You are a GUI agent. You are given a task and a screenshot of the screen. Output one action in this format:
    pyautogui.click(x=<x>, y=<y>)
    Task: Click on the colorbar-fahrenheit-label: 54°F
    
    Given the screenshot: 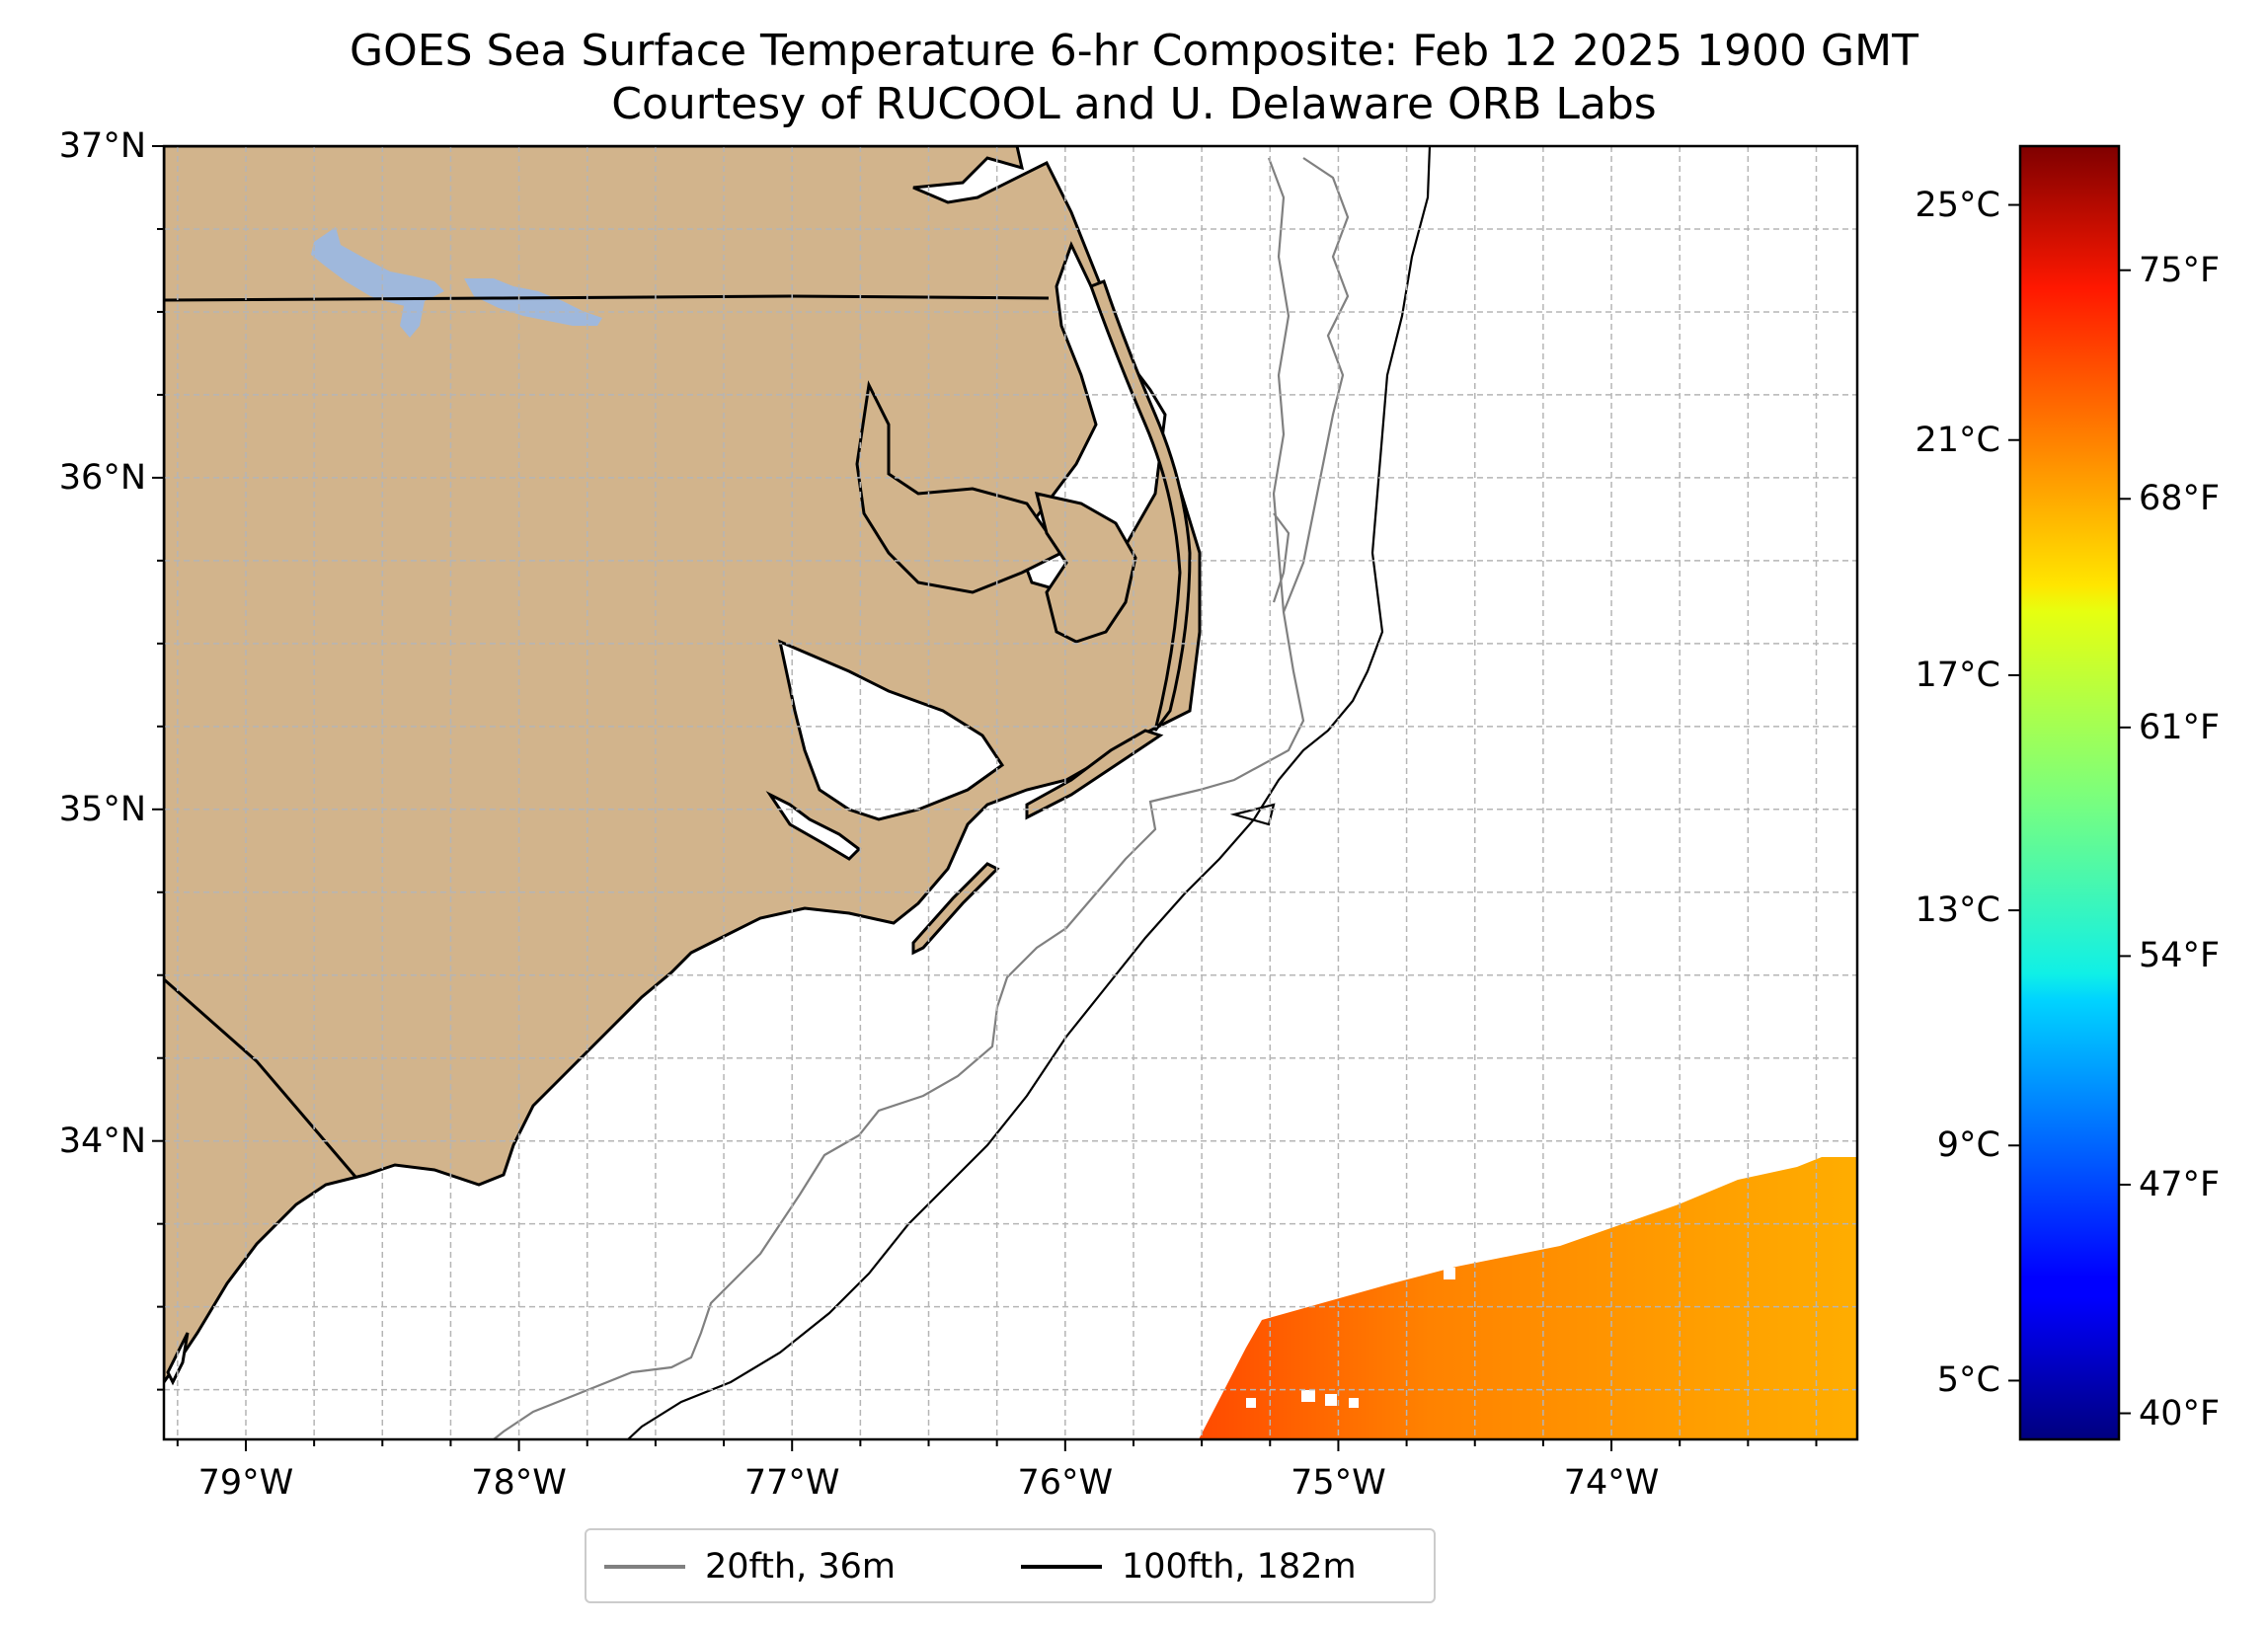 What is the action you would take?
    pyautogui.click(x=2180, y=956)
    